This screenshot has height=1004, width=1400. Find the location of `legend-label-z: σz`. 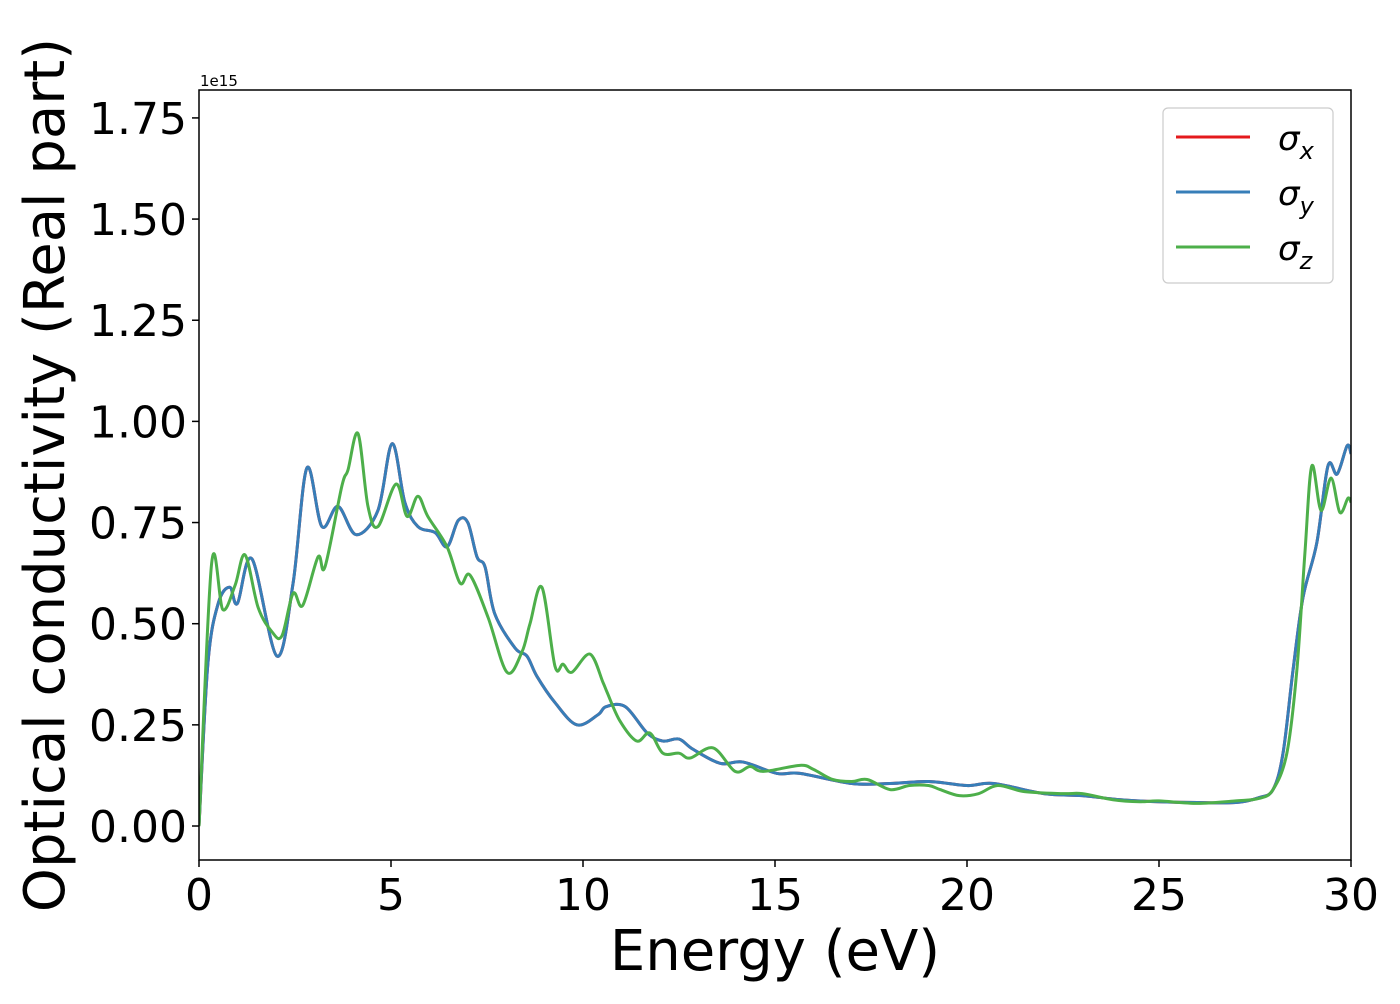

legend-label-z: σz is located at coordinates (1296, 252).